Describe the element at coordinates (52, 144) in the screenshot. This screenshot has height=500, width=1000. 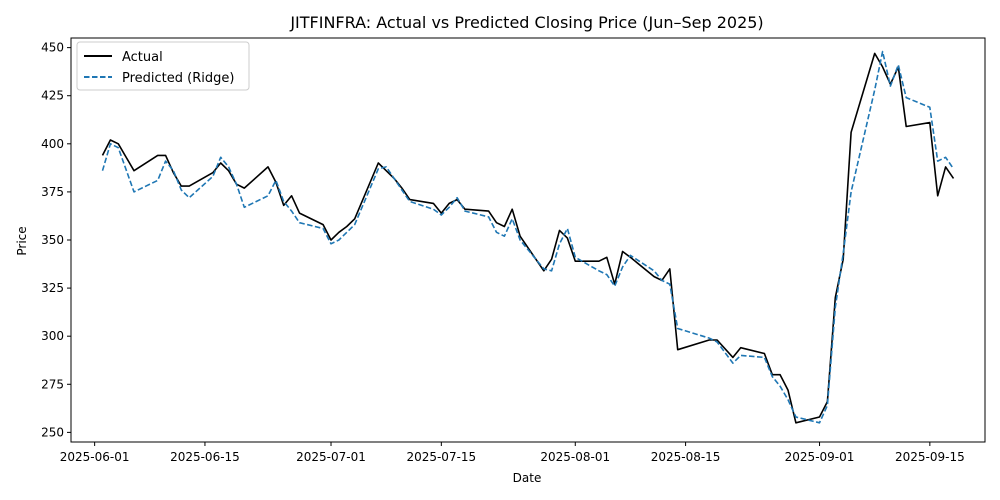
I see `y-tick-label: 400` at that location.